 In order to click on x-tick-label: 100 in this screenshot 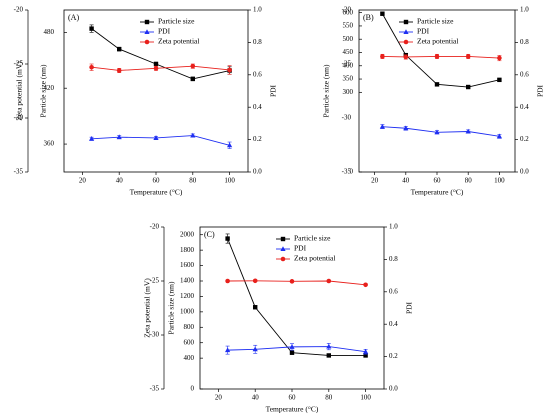, I will do `click(229, 181)`.